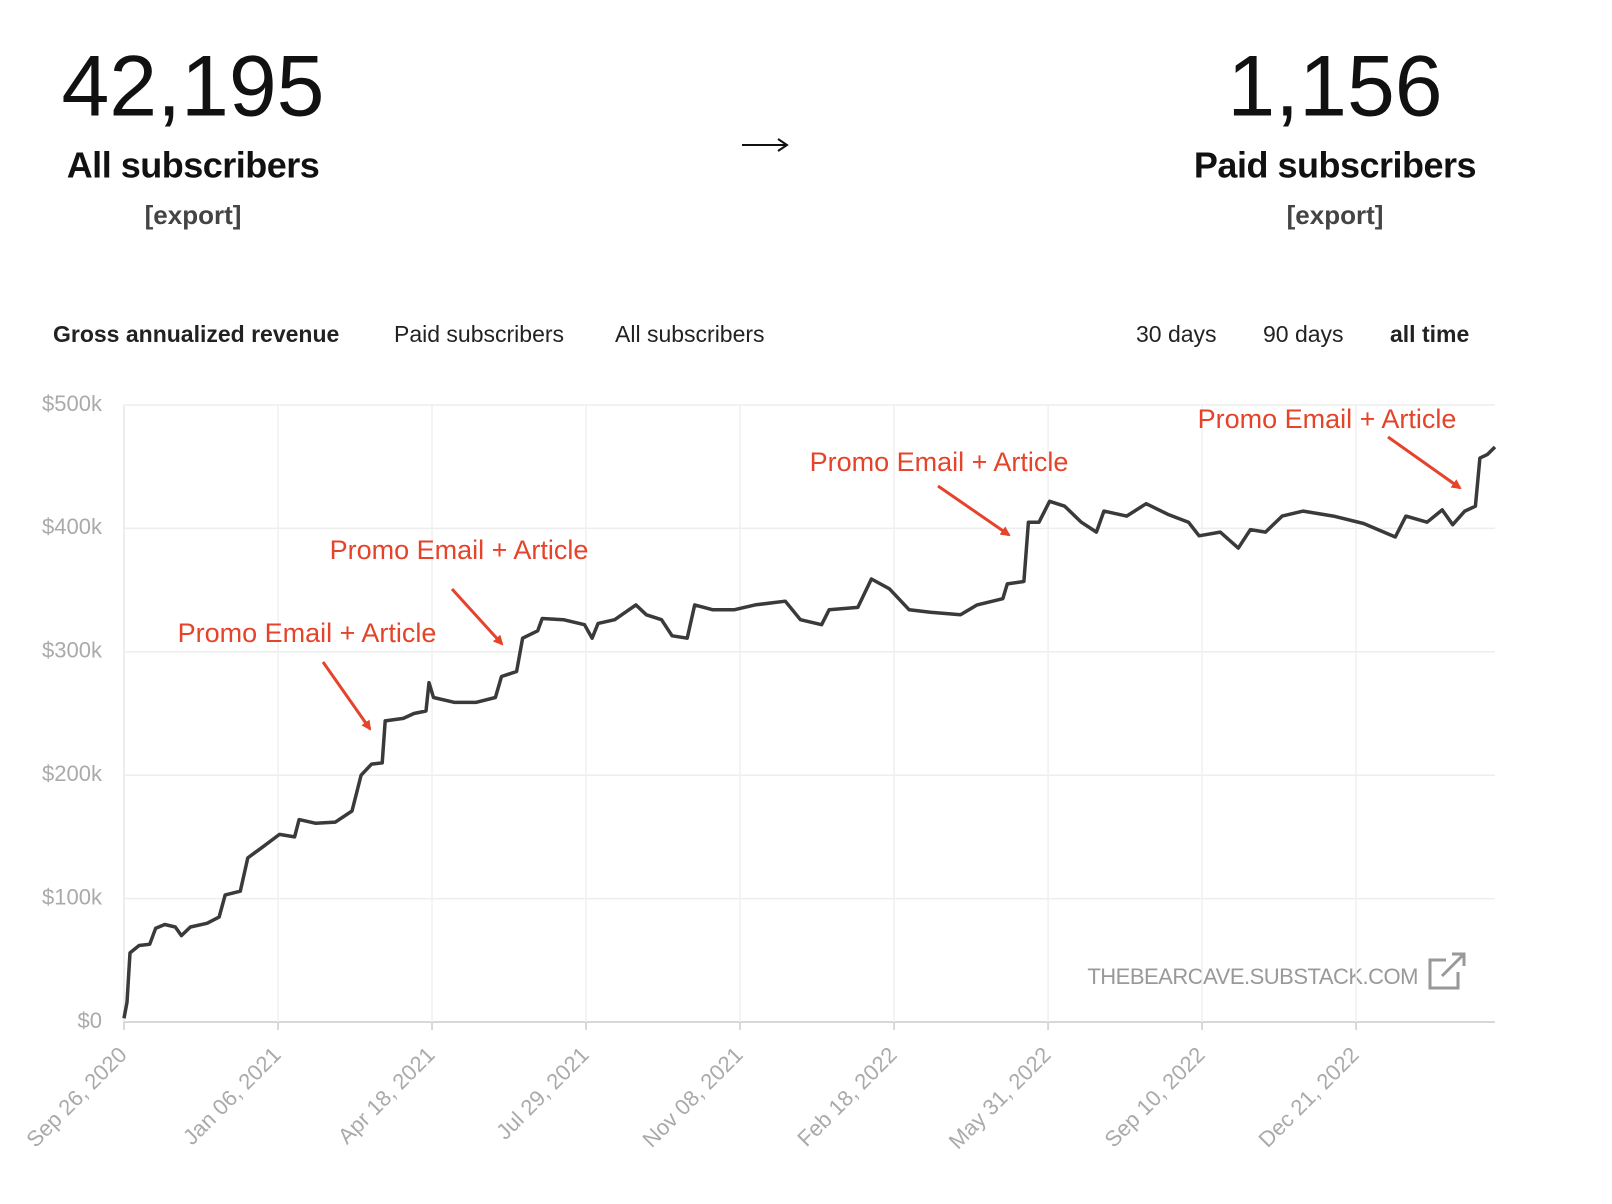 This screenshot has width=1612, height=1204. Describe the element at coordinates (386, 1095) in the screenshot. I see `x-tick-label: Apr 18, 2021` at that location.